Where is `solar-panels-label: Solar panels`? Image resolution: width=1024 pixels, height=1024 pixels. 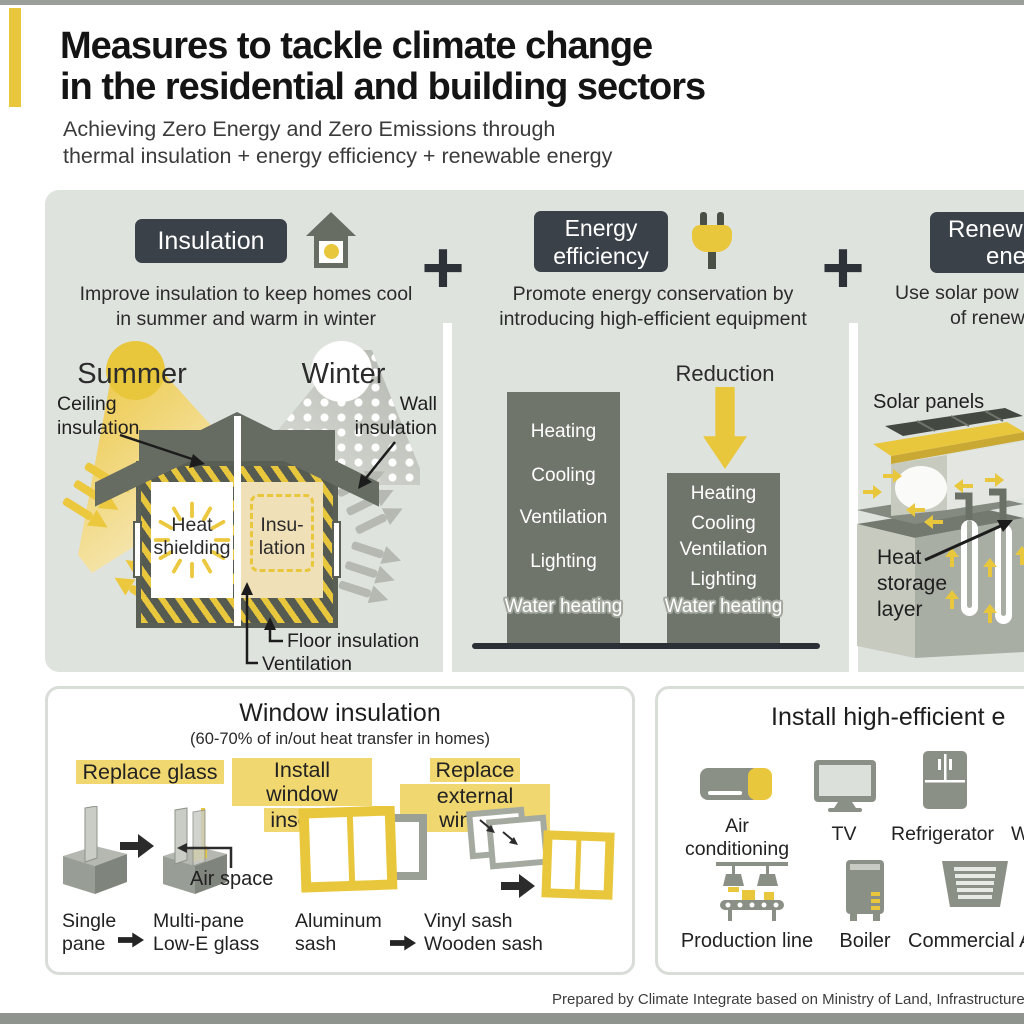
solar-panels-label: Solar panels is located at coordinates (929, 402).